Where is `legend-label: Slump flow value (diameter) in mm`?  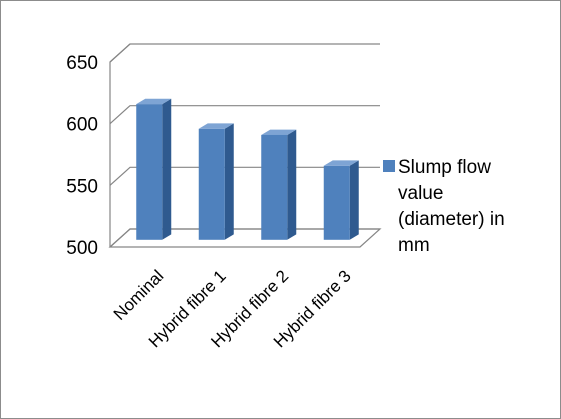 legend-label: Slump flow value (diameter) in mm is located at coordinates (451, 206).